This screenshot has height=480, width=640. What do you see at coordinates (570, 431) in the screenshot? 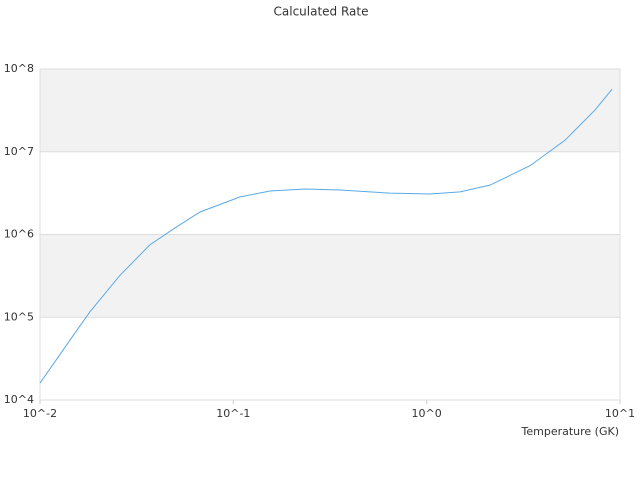
I see `x-axis-label: Temperature (GK)` at bounding box center [570, 431].